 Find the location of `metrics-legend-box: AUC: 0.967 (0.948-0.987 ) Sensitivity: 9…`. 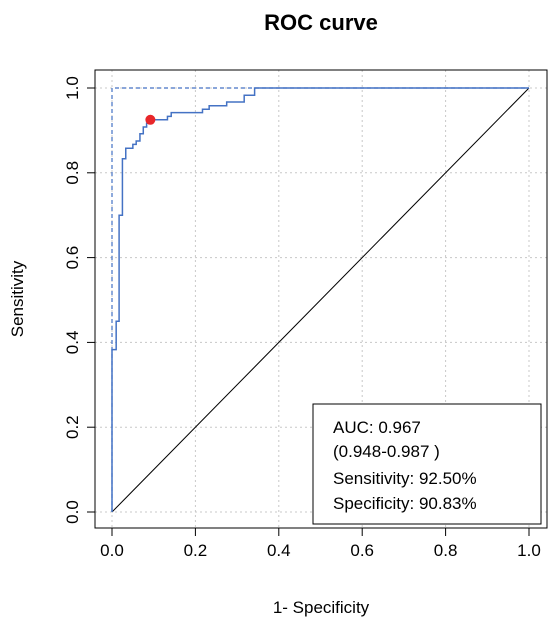

metrics-legend-box: AUC: 0.967 (0.948-0.987 ) Sensitivity: 9… is located at coordinates (427, 464).